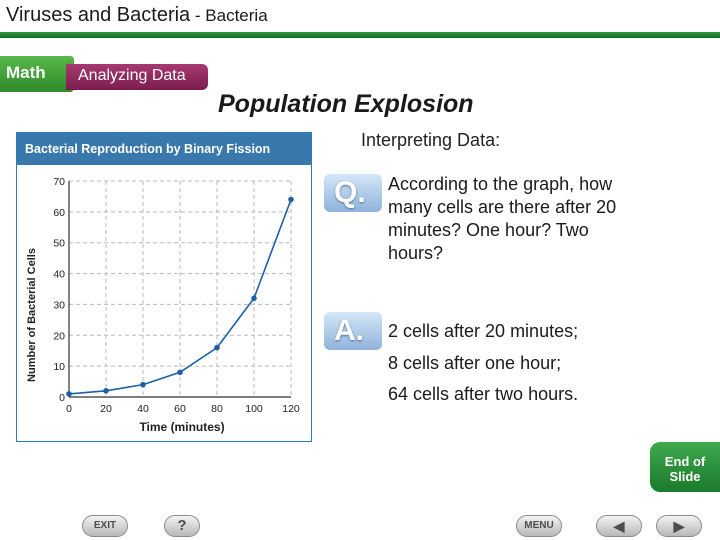  Describe the element at coordinates (353, 193) in the screenshot. I see `question-badge: Q.` at that location.